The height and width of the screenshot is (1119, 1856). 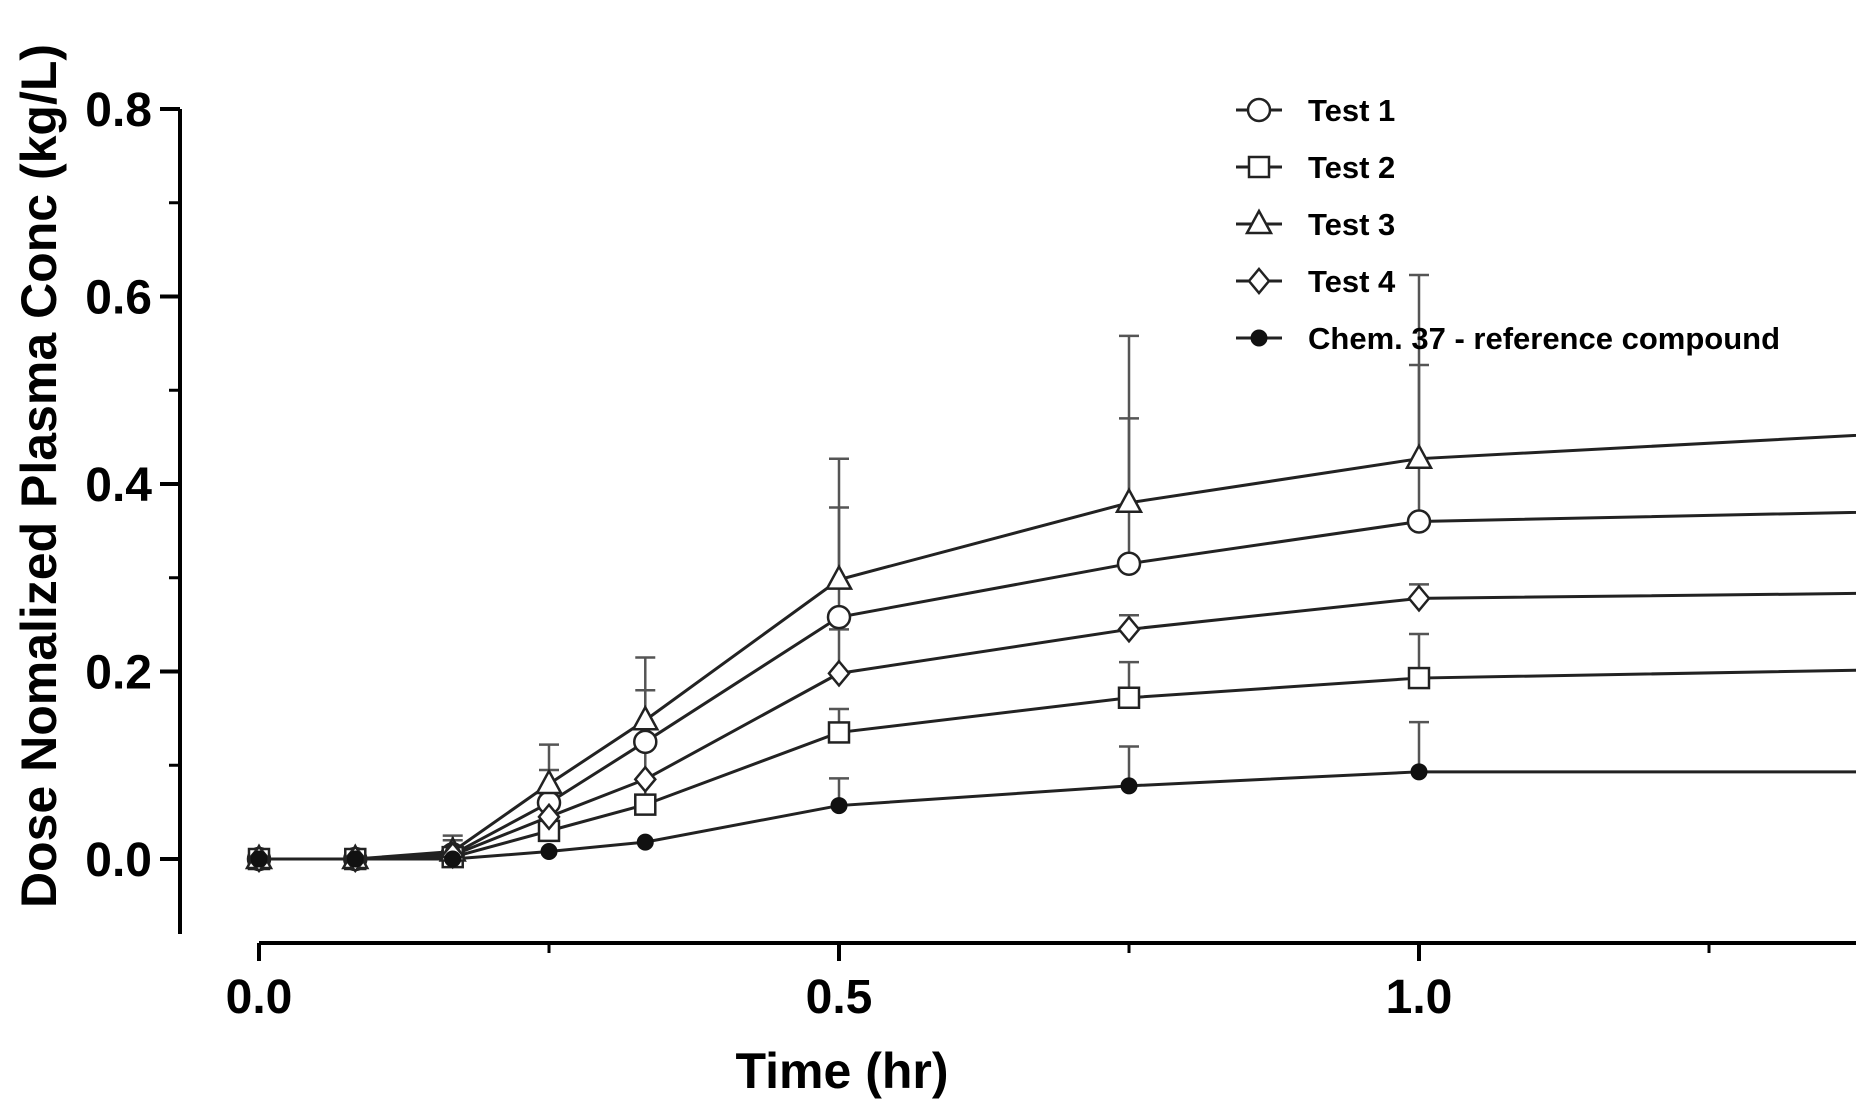 I want to click on y-axis-title: Dose Nomalized Plasma Conc (kg/L), so click(x=39, y=476).